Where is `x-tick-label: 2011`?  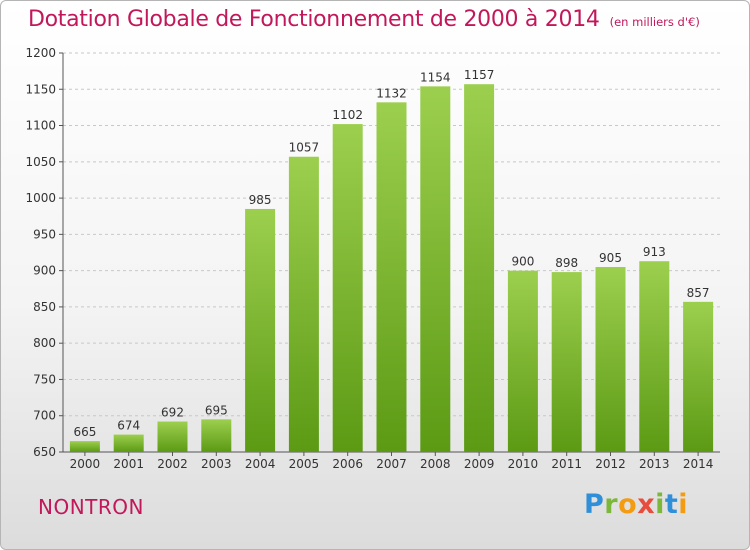
x-tick-label: 2011 is located at coordinates (566, 464).